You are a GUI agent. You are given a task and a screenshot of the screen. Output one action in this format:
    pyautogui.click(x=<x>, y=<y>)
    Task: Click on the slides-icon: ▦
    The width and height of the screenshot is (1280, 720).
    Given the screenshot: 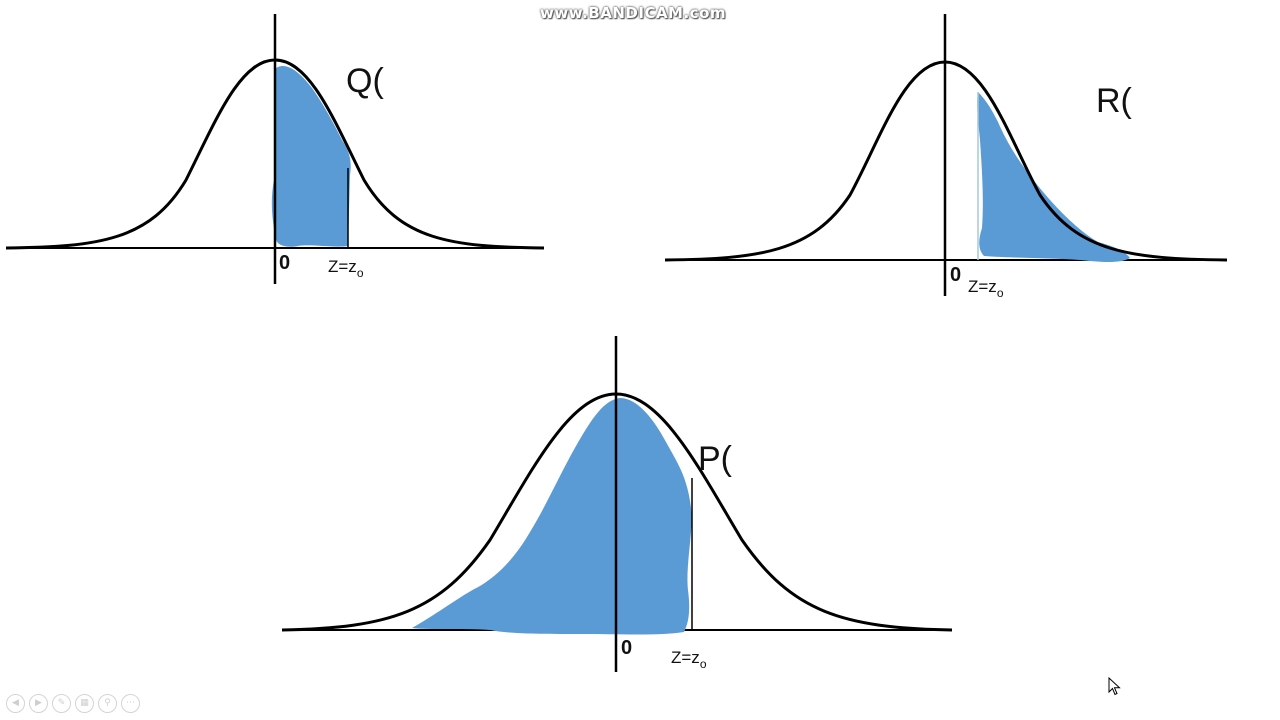 What is the action you would take?
    pyautogui.click(x=84, y=703)
    